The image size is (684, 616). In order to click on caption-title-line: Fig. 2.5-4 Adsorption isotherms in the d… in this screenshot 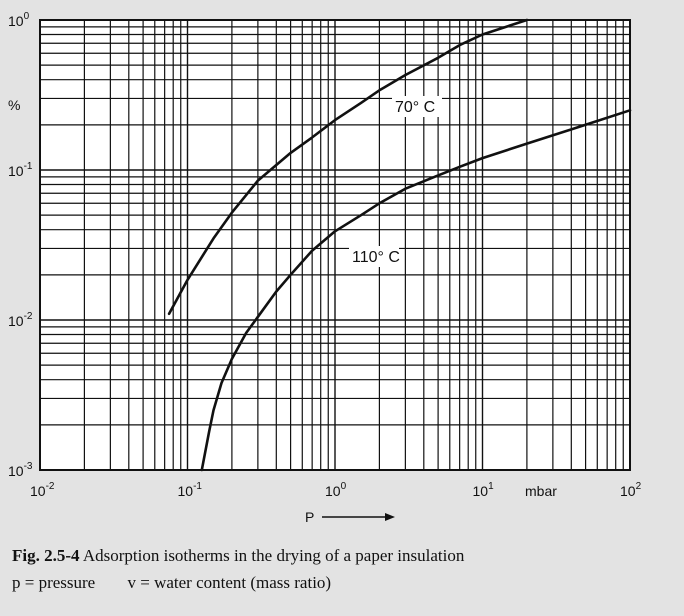, I will do `click(238, 555)`.